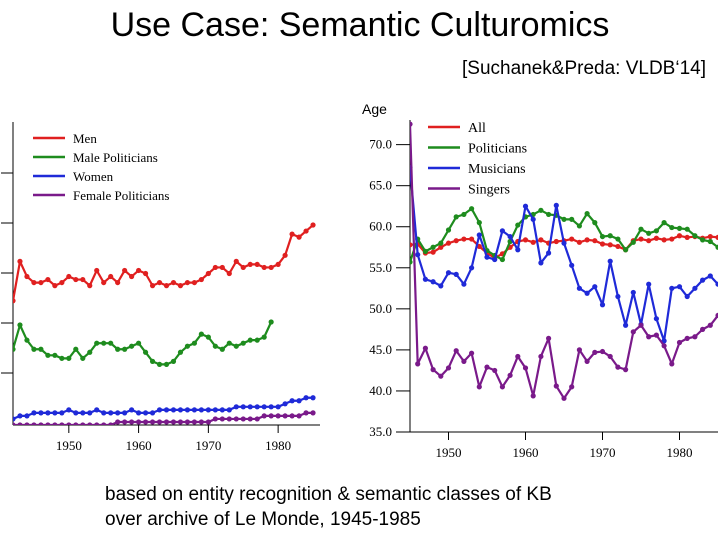 Image resolution: width=720 pixels, height=540 pixels. I want to click on legend-label-singers: Singers, so click(489, 190).